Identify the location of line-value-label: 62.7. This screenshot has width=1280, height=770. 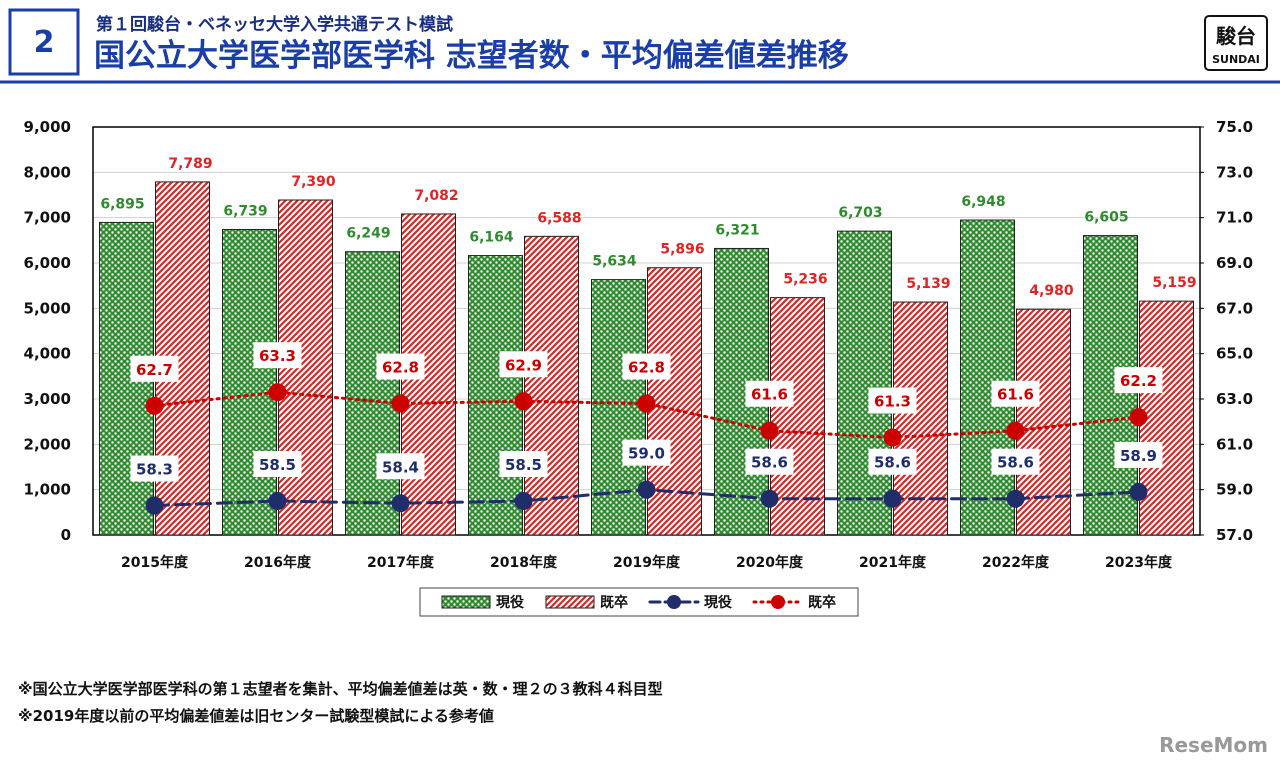
(154, 370).